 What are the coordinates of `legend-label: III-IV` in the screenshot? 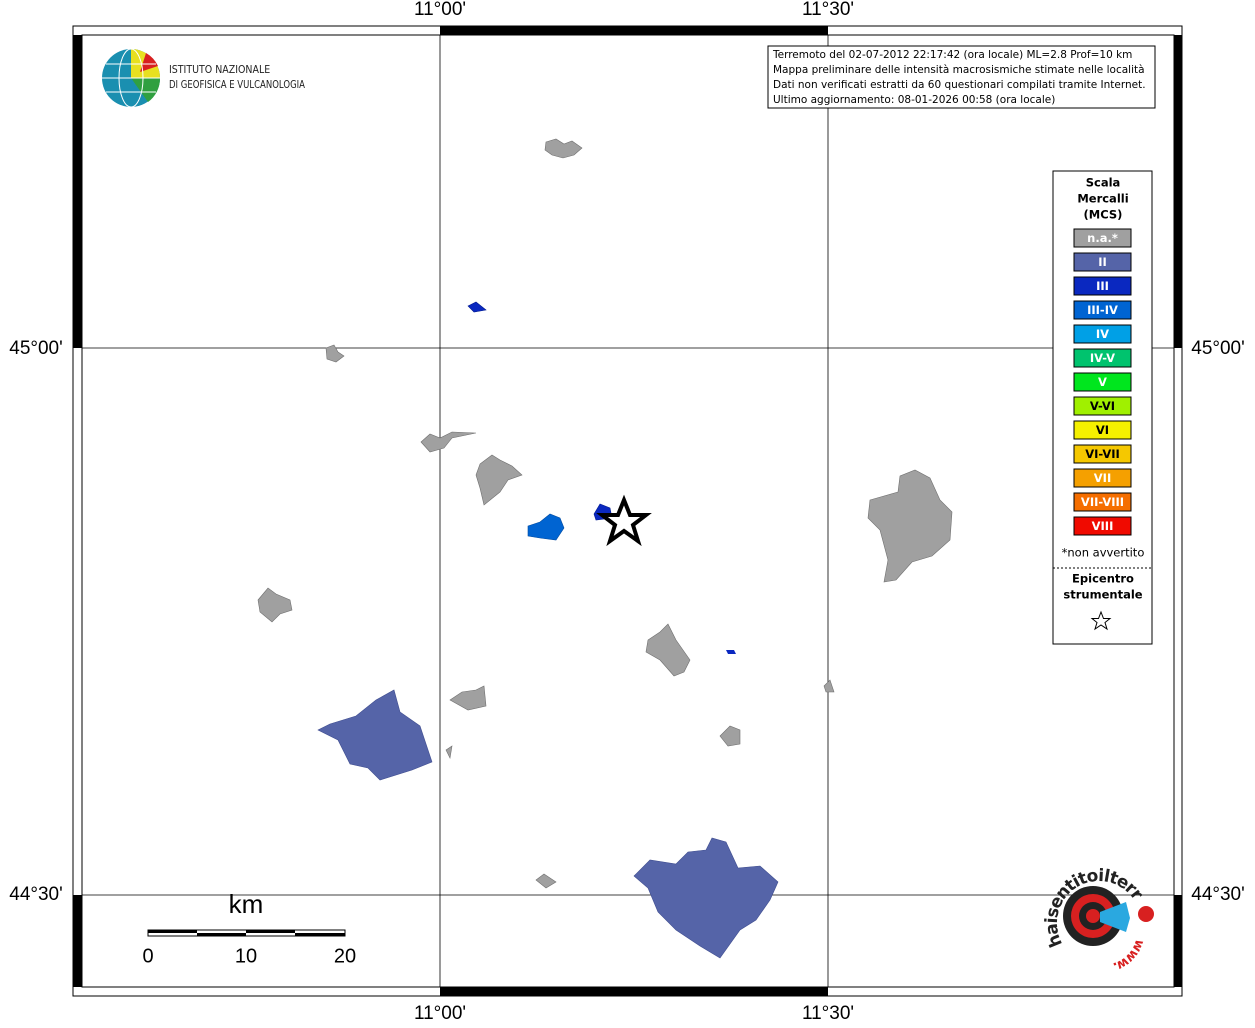 It's located at (1102, 310).